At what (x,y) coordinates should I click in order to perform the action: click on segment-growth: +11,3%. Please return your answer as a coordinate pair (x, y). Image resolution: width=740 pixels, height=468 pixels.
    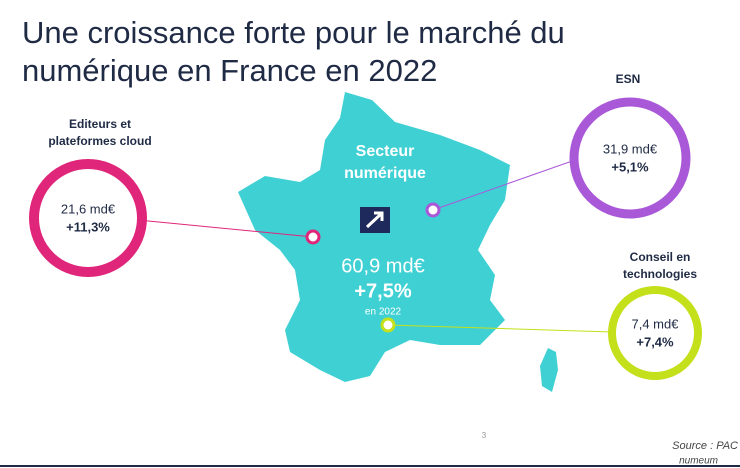
    Looking at the image, I should click on (88, 226).